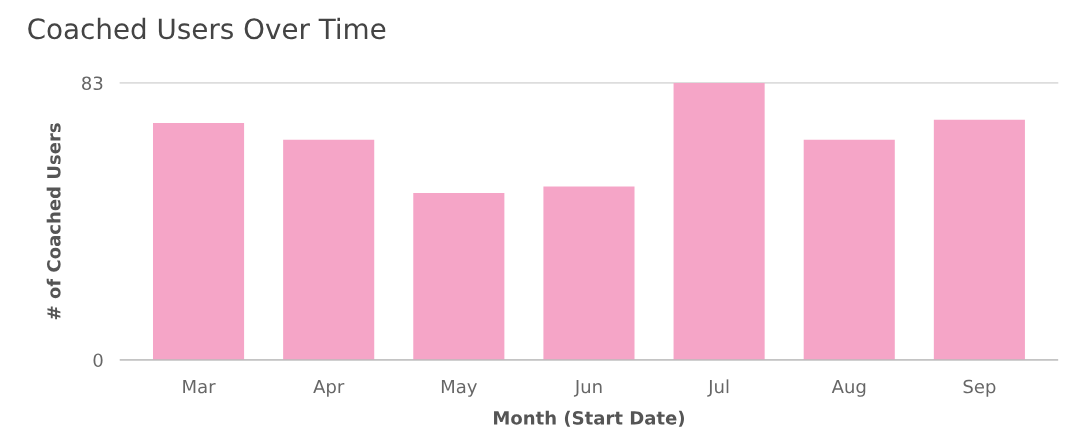 The image size is (1066, 446). Describe the element at coordinates (98, 360) in the screenshot. I see `y-tick-label: 0` at that location.